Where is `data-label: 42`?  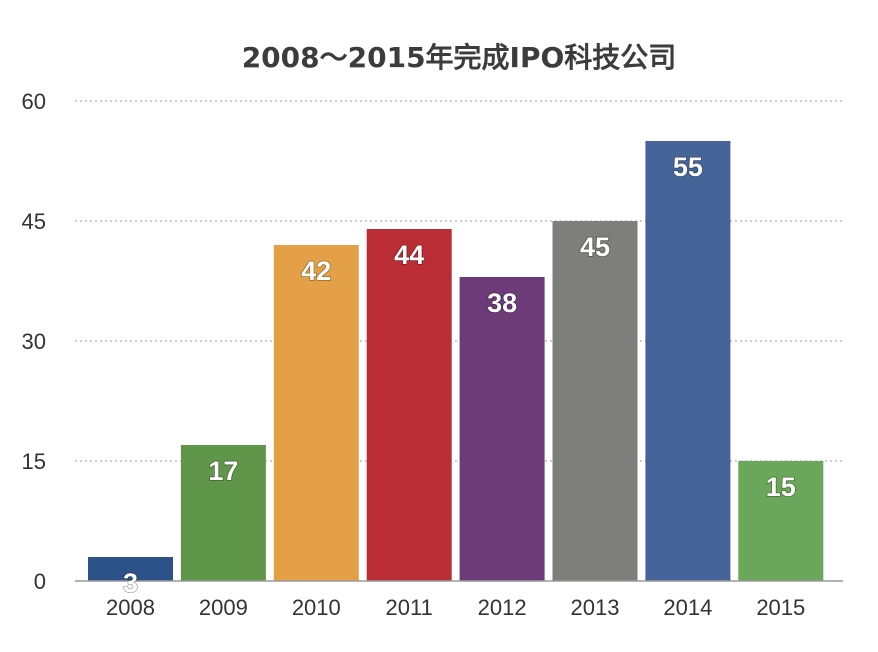 data-label: 42 is located at coordinates (316, 271).